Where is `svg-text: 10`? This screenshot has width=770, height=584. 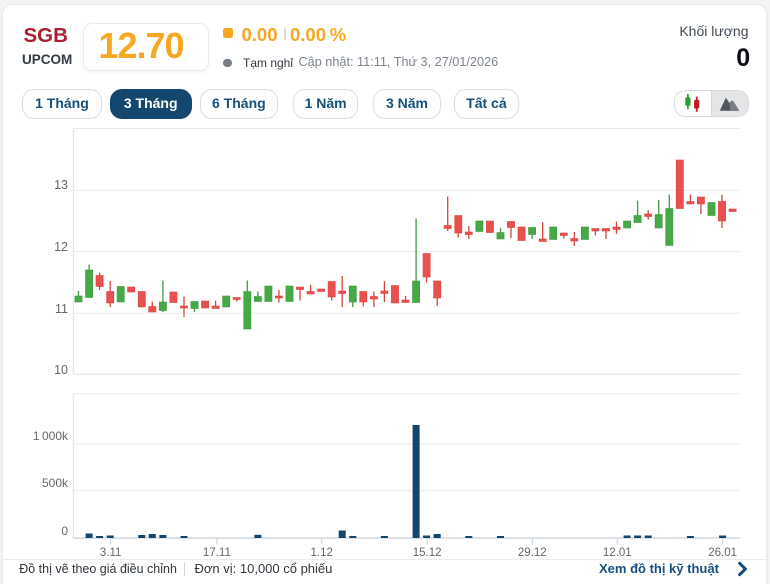 svg-text: 10 is located at coordinates (61, 370).